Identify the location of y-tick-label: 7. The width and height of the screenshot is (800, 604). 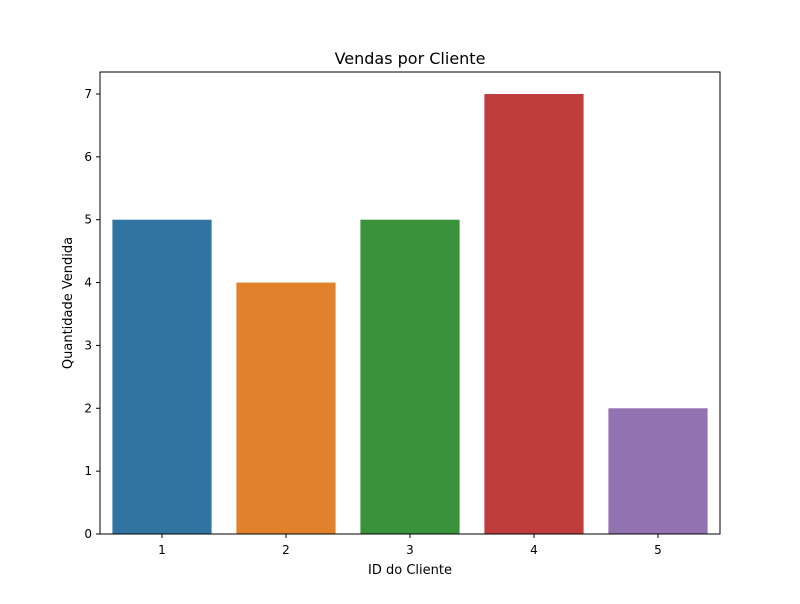
(88, 94).